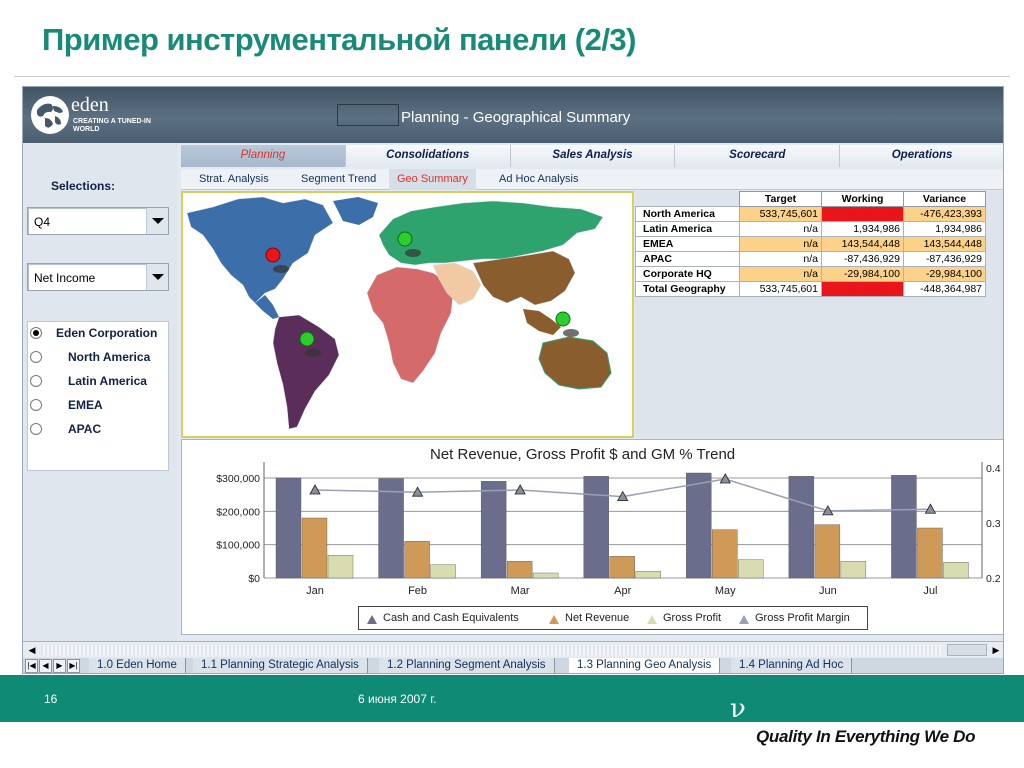 The image size is (1024, 768). What do you see at coordinates (491, 650) in the screenshot?
I see `scroll-track` at bounding box center [491, 650].